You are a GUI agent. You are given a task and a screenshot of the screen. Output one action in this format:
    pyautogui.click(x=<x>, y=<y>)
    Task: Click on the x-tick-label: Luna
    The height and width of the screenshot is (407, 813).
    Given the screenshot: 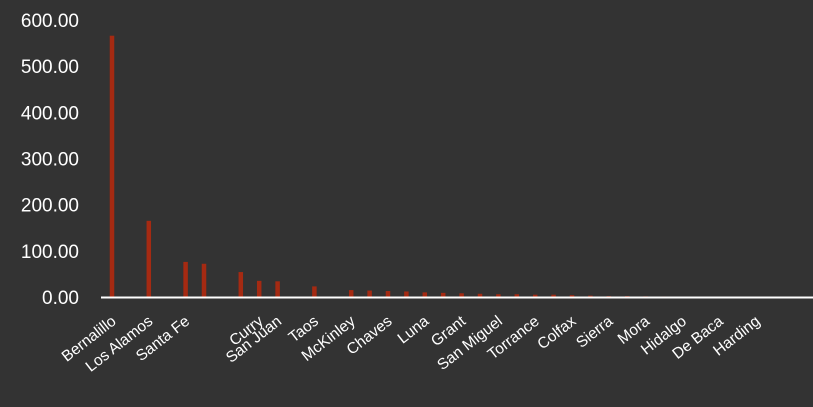 What is the action you would take?
    pyautogui.click(x=414, y=330)
    